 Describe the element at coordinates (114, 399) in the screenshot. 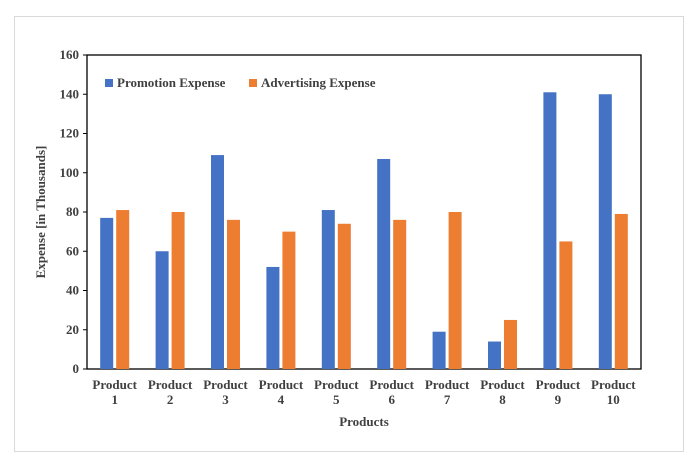

I see `x-tick-label-line2: 1` at that location.